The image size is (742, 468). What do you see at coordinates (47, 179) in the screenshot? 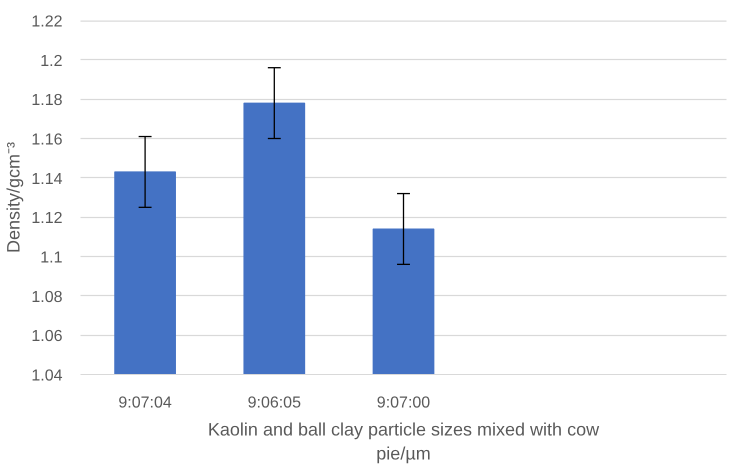
I see `y-tick-label: 1.14` at bounding box center [47, 179].